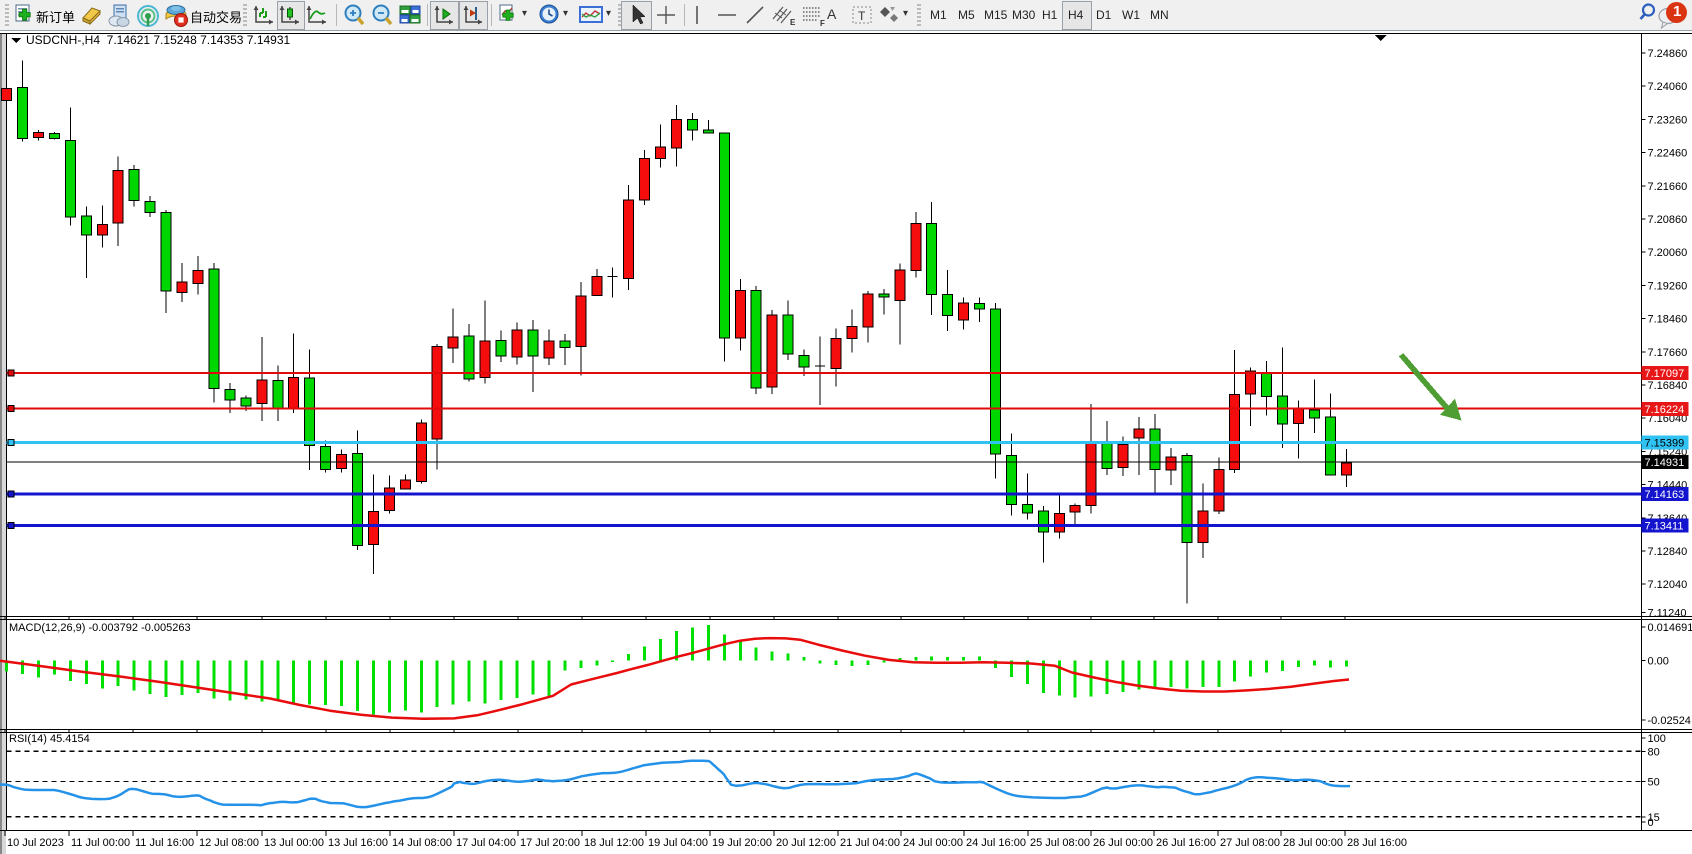 The height and width of the screenshot is (854, 1692). Describe the element at coordinates (1668, 220) in the screenshot. I see `svg-text: 7.20860` at that location.